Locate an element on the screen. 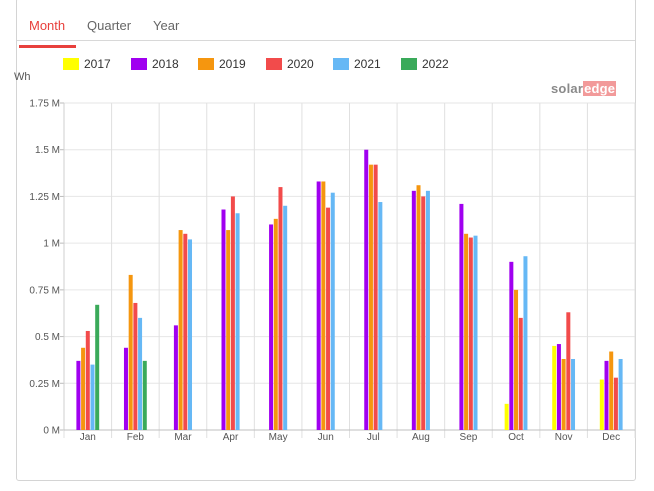  bar-2021-feb is located at coordinates (140, 373).